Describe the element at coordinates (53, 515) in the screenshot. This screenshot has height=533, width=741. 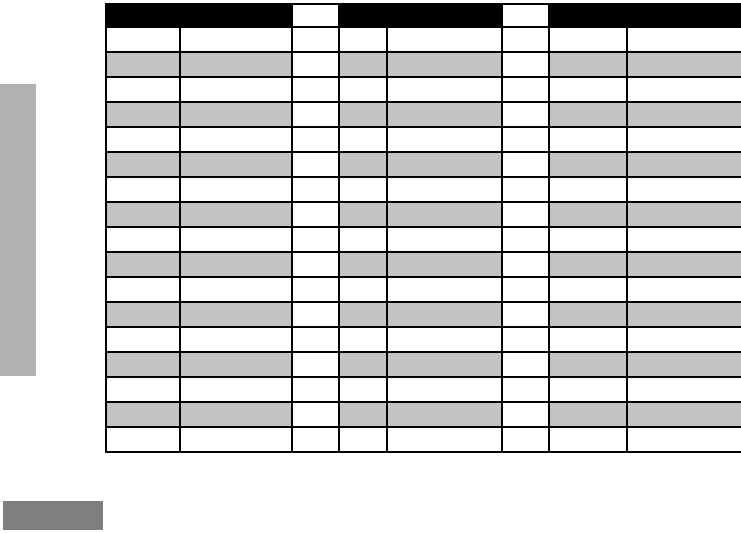
I see `footer-block` at that location.